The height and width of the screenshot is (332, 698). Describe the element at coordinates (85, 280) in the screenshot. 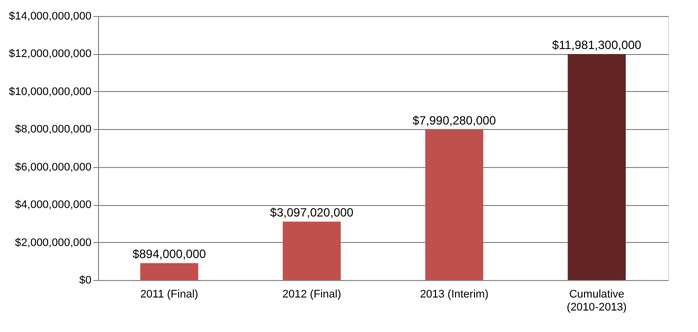

I see `y-tick-label: $0` at that location.